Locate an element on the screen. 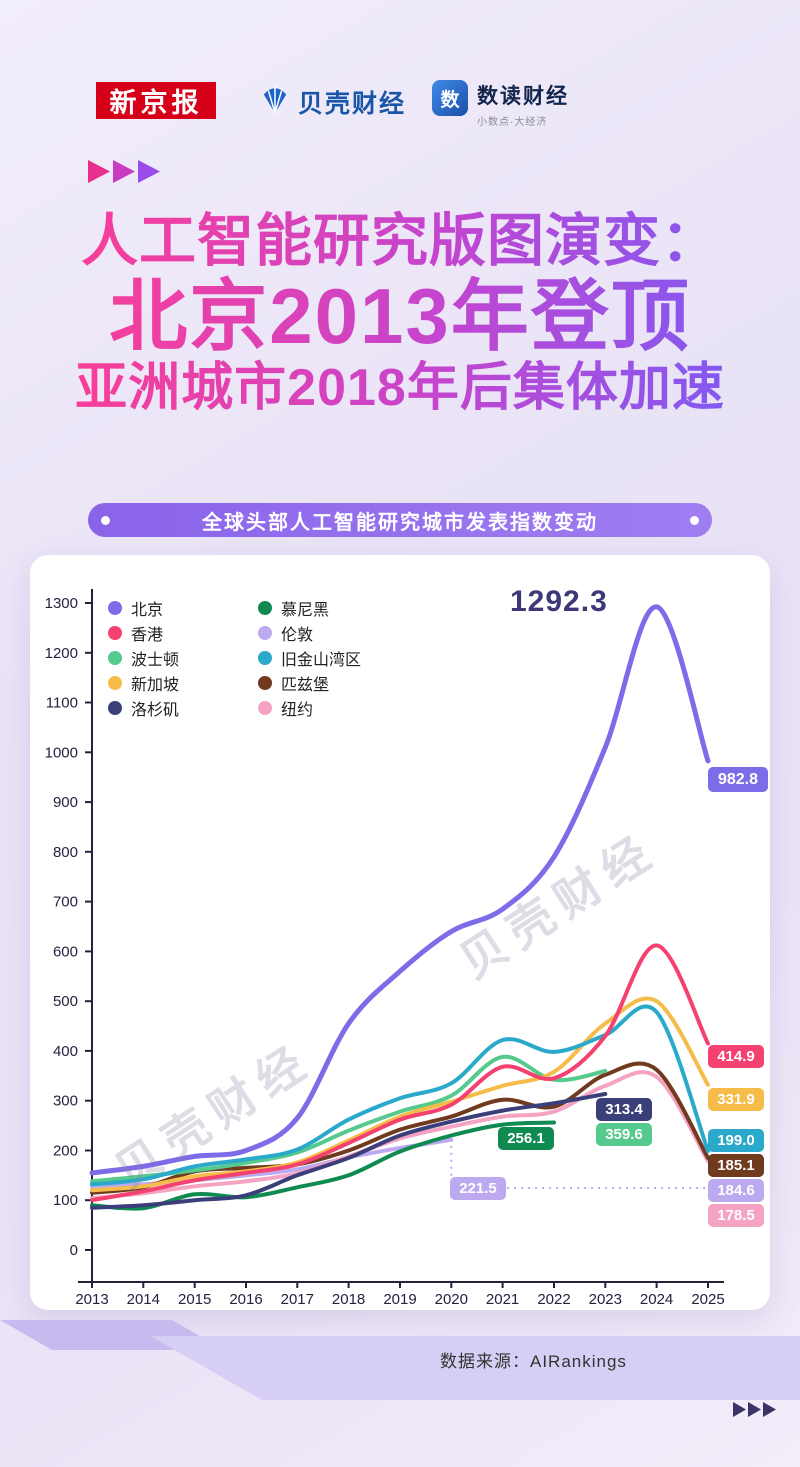 The image size is (800, 1467). x-tick-label: 2022 is located at coordinates (553, 1299).